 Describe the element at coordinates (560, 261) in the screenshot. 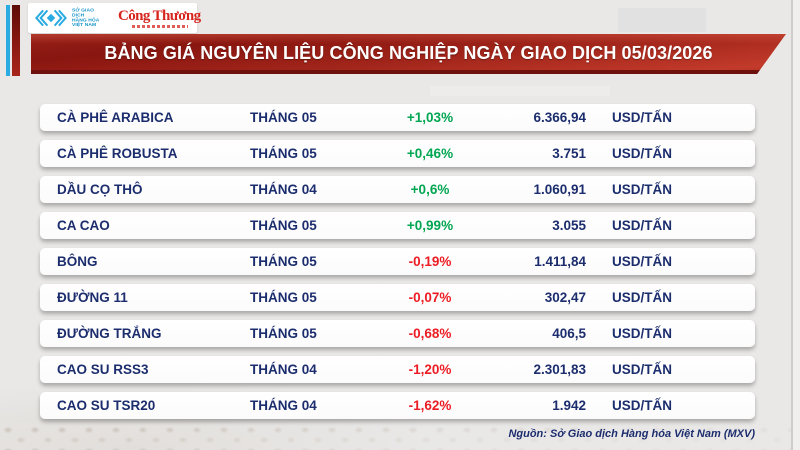

I see `cell-price: 1.411,84` at that location.